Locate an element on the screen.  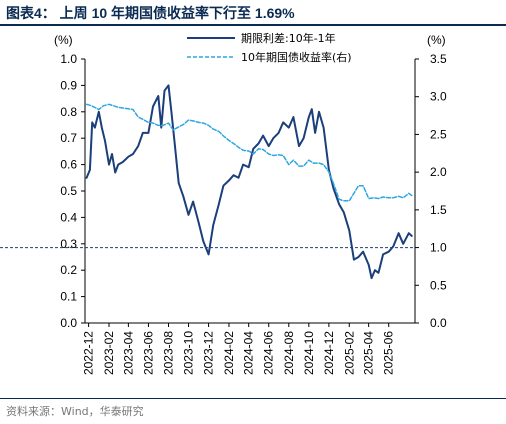
left-tick-label: 0.5 is located at coordinates (68, 191).